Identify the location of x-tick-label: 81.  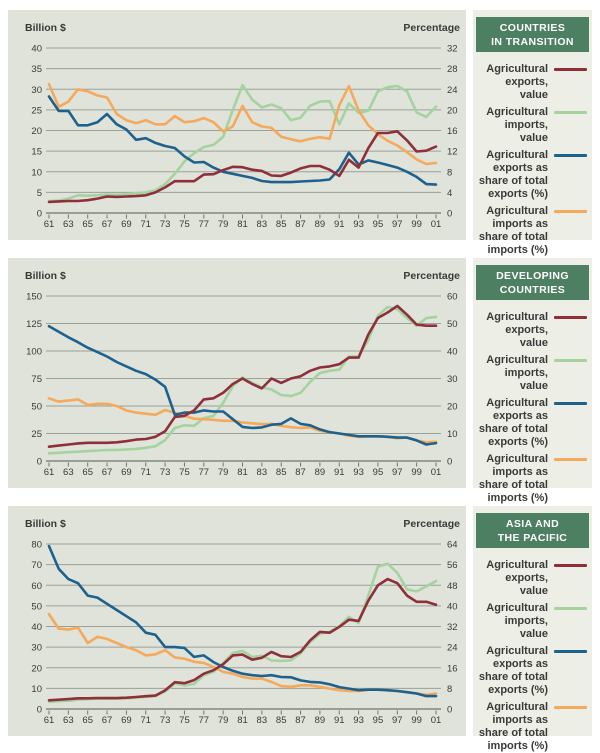
(242, 472).